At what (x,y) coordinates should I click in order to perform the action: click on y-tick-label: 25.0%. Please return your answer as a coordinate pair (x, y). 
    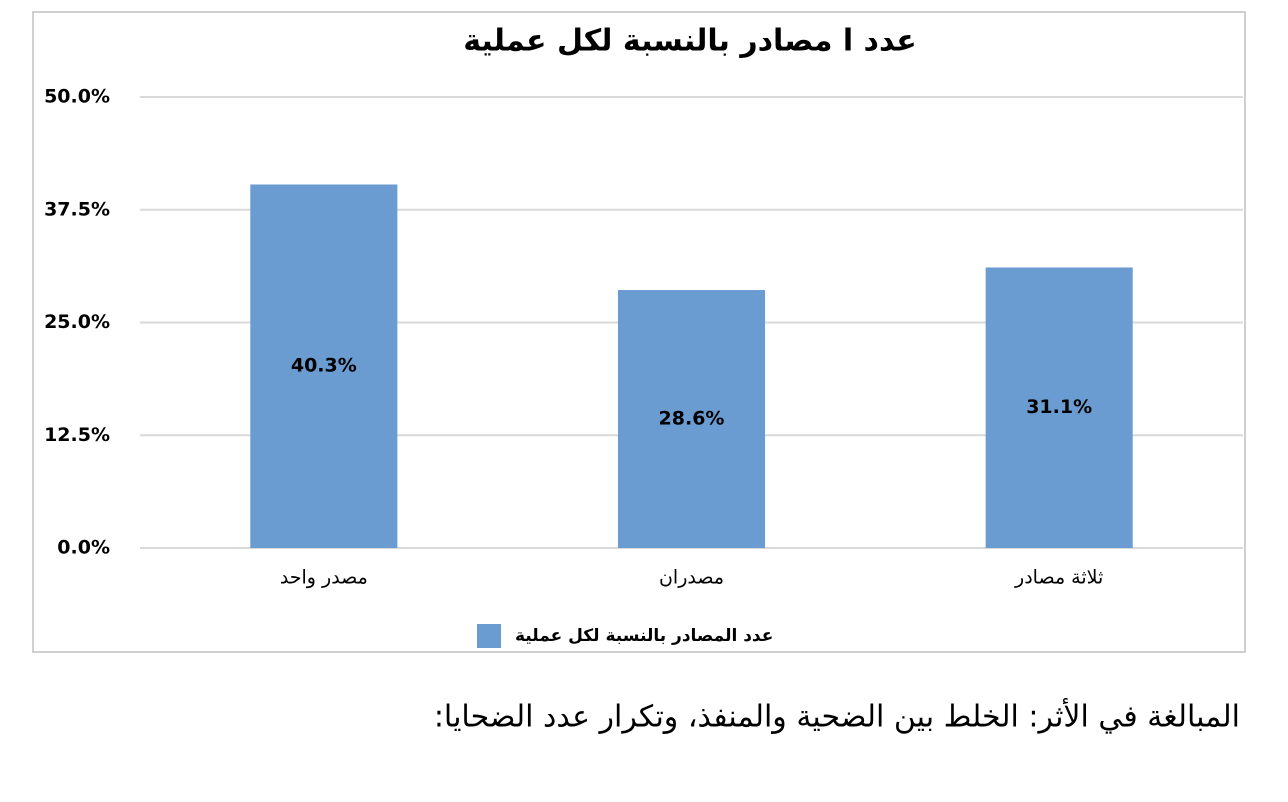
    Looking at the image, I should click on (77, 322).